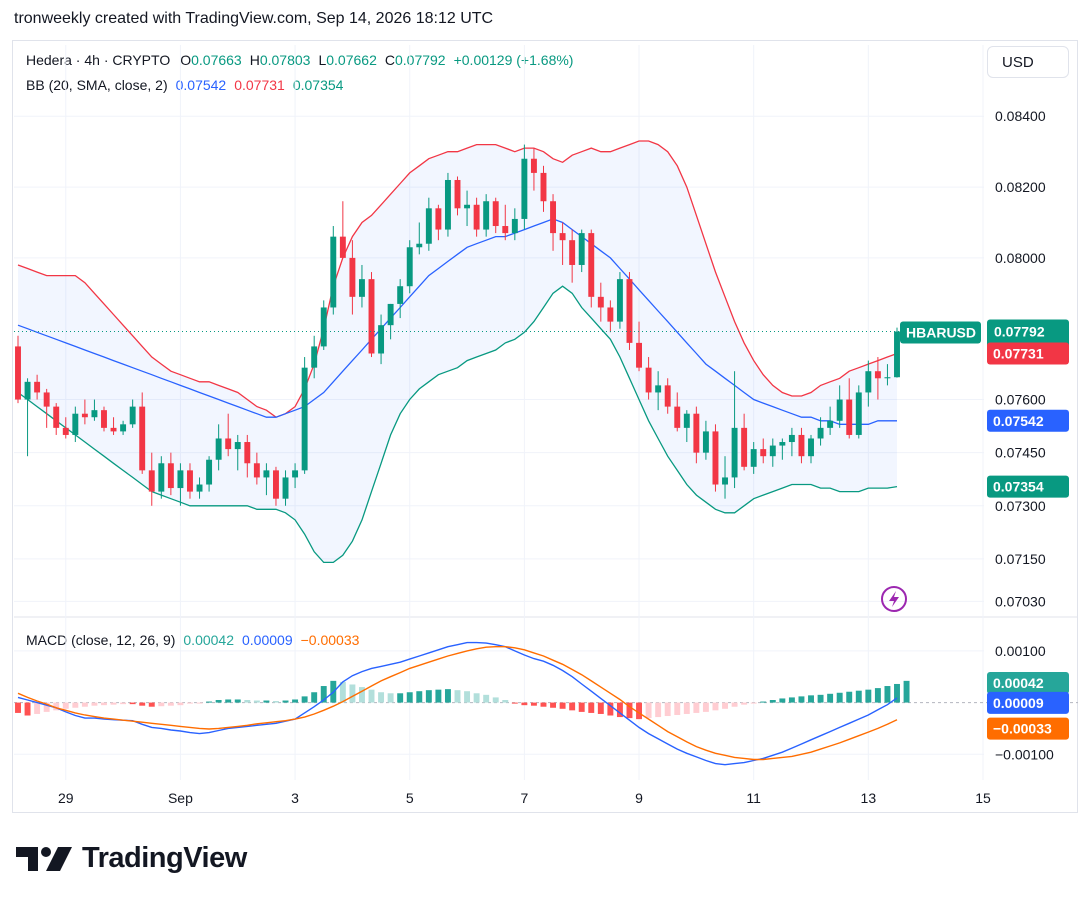  What do you see at coordinates (894, 599) in the screenshot?
I see `lightning-alert-icon` at bounding box center [894, 599].